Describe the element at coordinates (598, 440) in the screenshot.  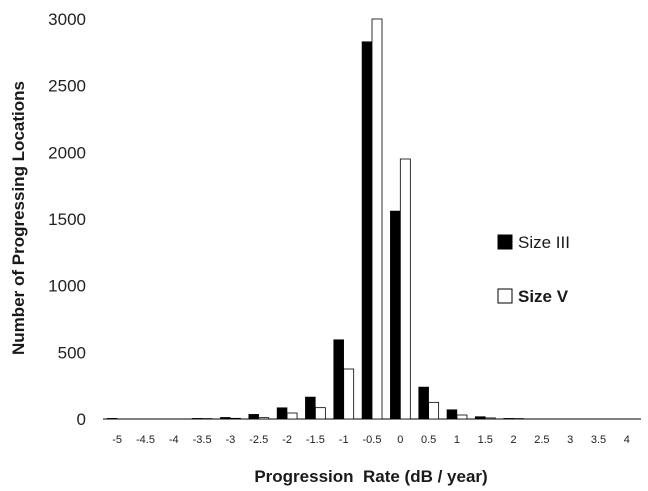
I see `x-tick-label: 3.5` at that location.